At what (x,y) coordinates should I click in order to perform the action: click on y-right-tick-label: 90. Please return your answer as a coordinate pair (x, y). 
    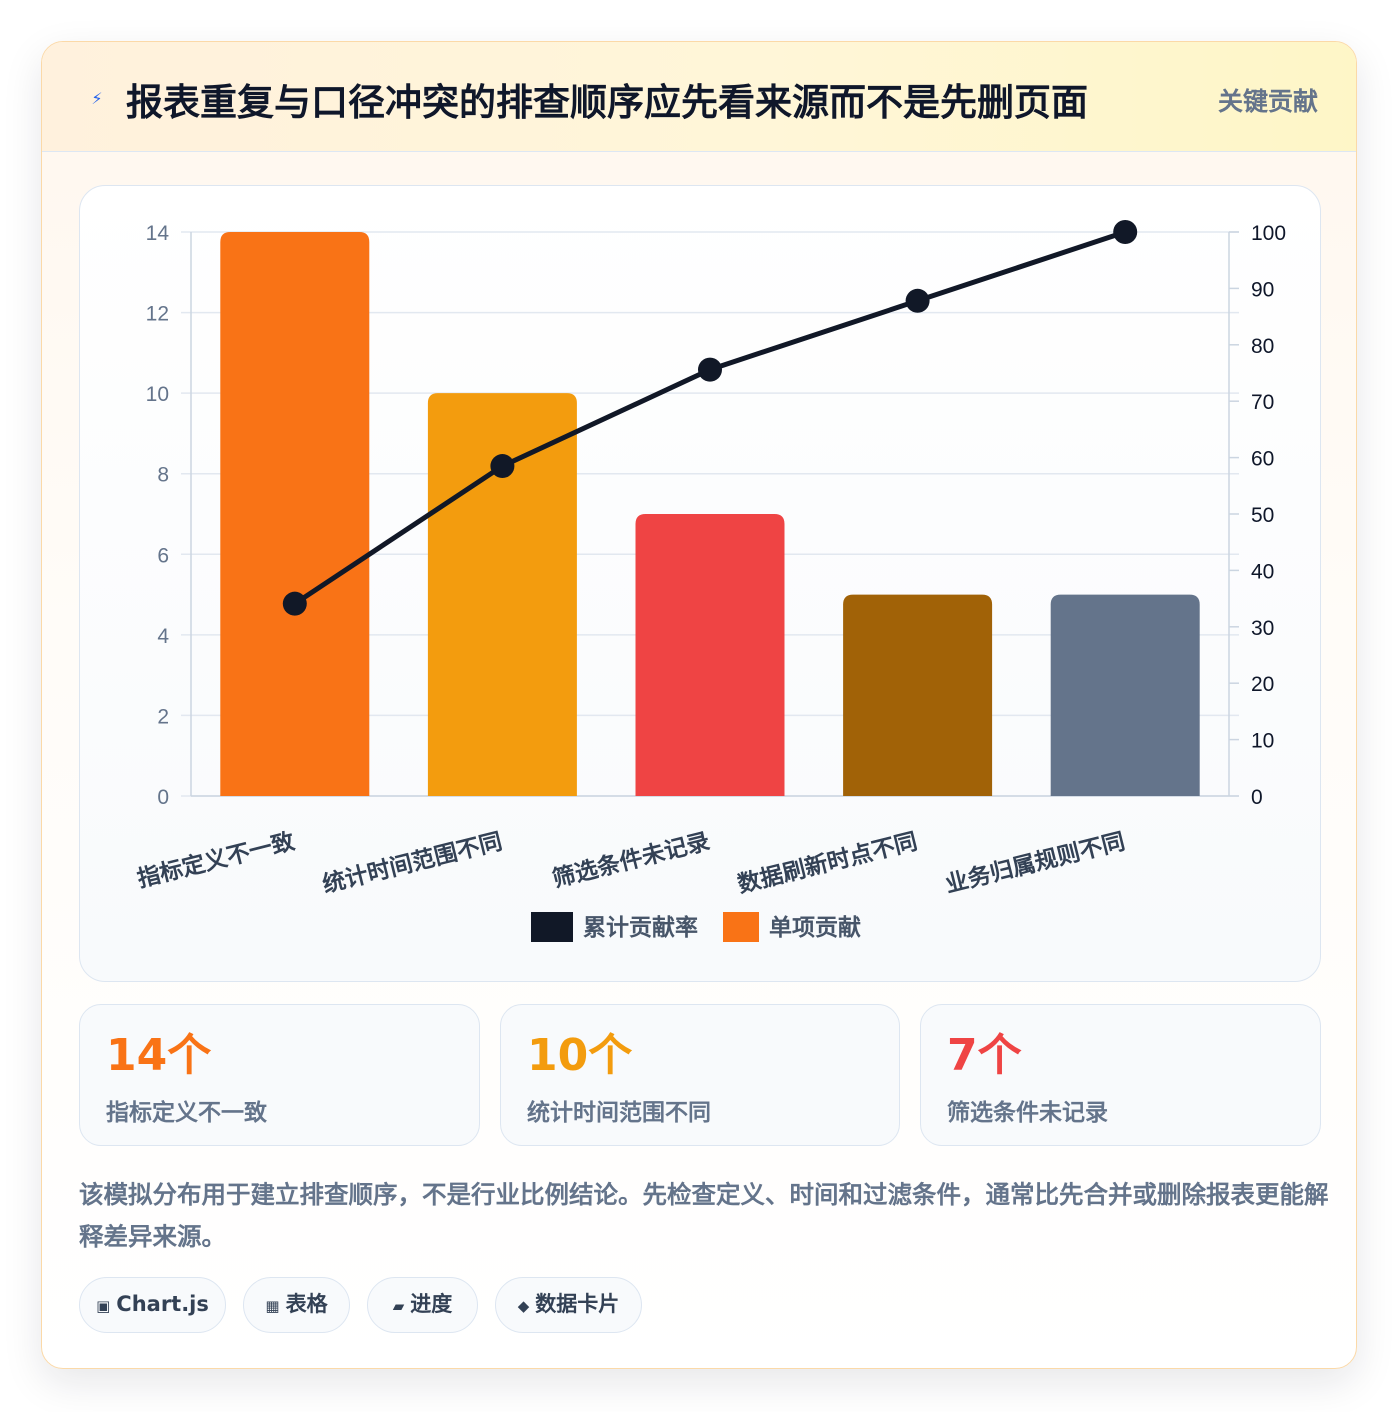
    Looking at the image, I should click on (1262, 289).